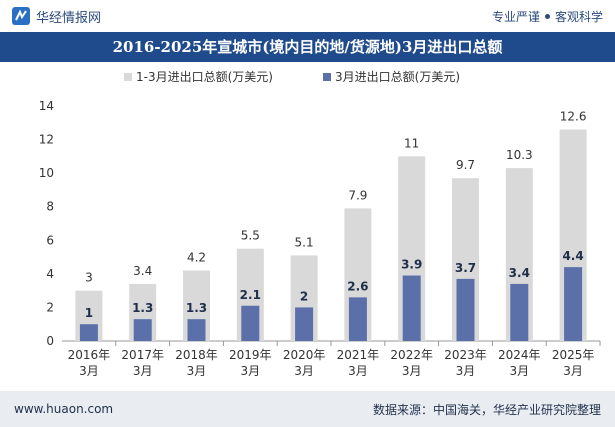 The image size is (615, 427). Describe the element at coordinates (304, 242) in the screenshot. I see `data-label-total: 5.1` at that location.